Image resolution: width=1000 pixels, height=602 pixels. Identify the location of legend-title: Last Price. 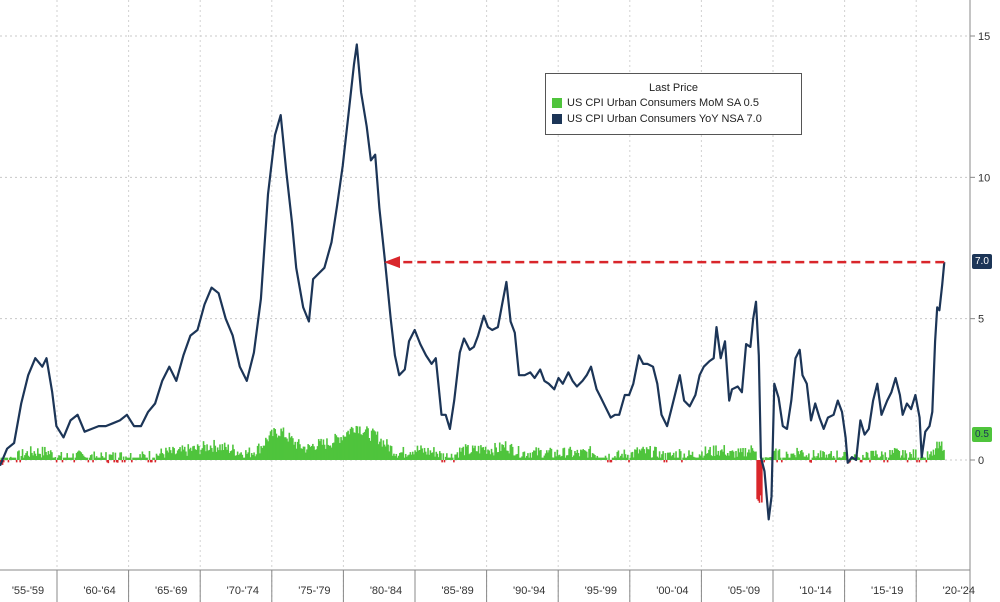
(673, 88).